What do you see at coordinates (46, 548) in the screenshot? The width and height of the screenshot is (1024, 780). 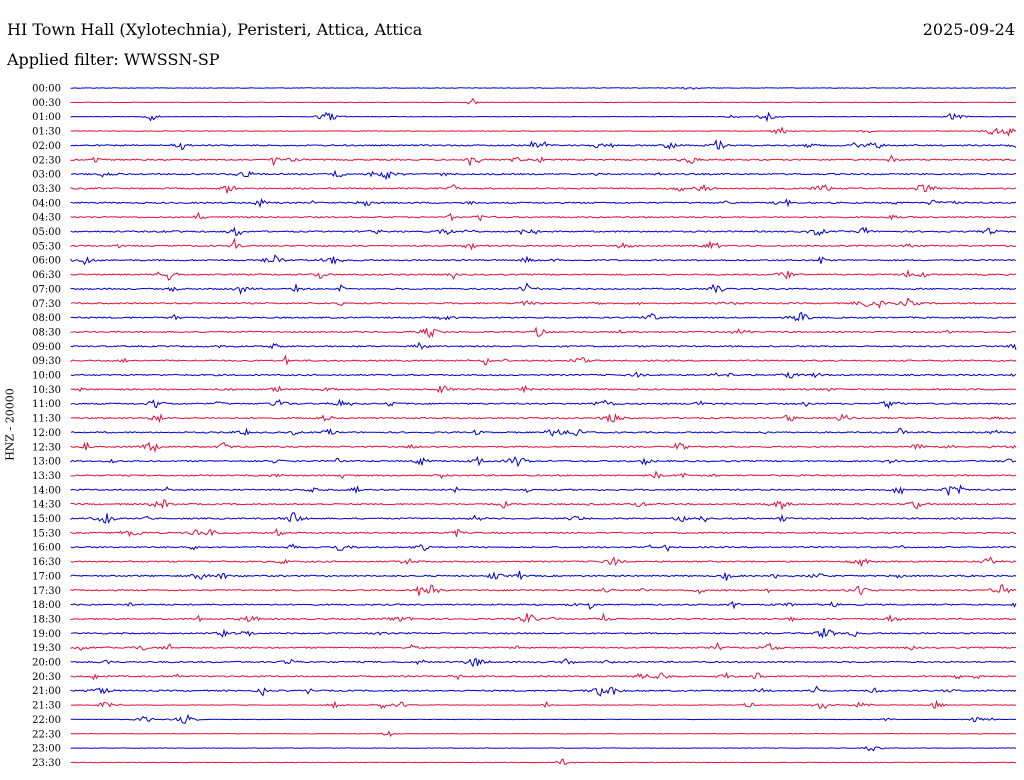 I see `row-tick-label: 16:00` at bounding box center [46, 548].